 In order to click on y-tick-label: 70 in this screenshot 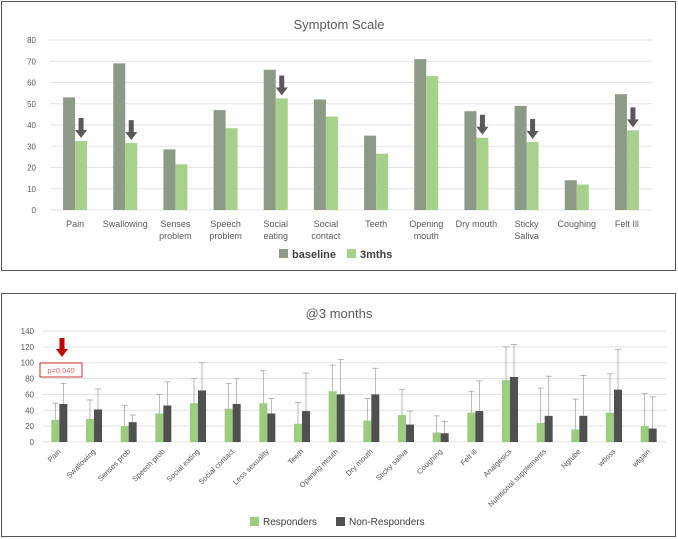, I will do `click(31, 61)`.